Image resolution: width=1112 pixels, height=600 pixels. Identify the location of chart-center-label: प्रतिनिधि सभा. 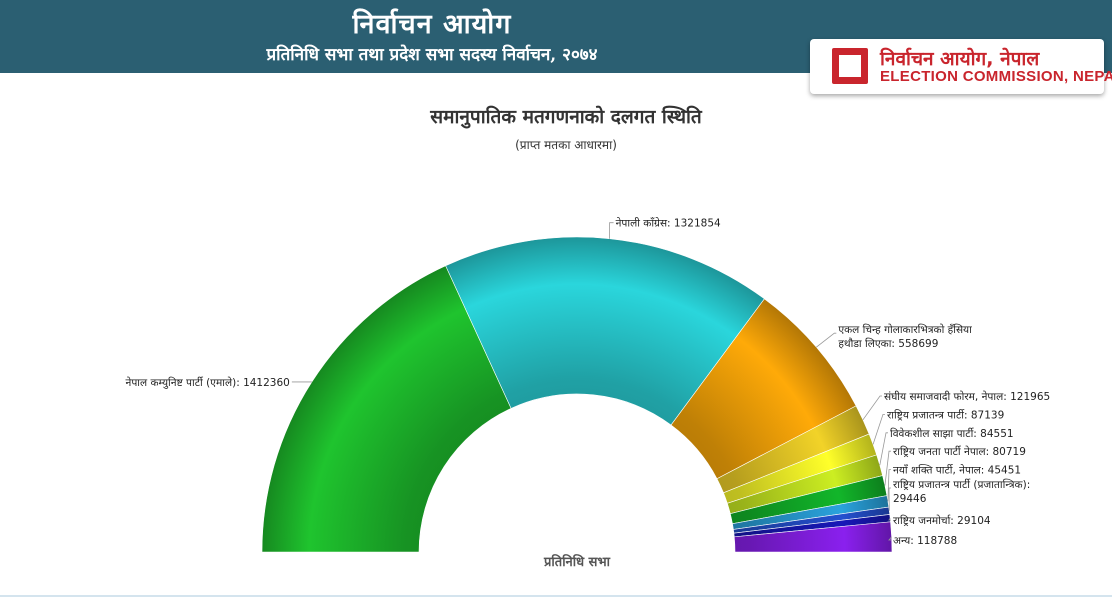
(577, 562).